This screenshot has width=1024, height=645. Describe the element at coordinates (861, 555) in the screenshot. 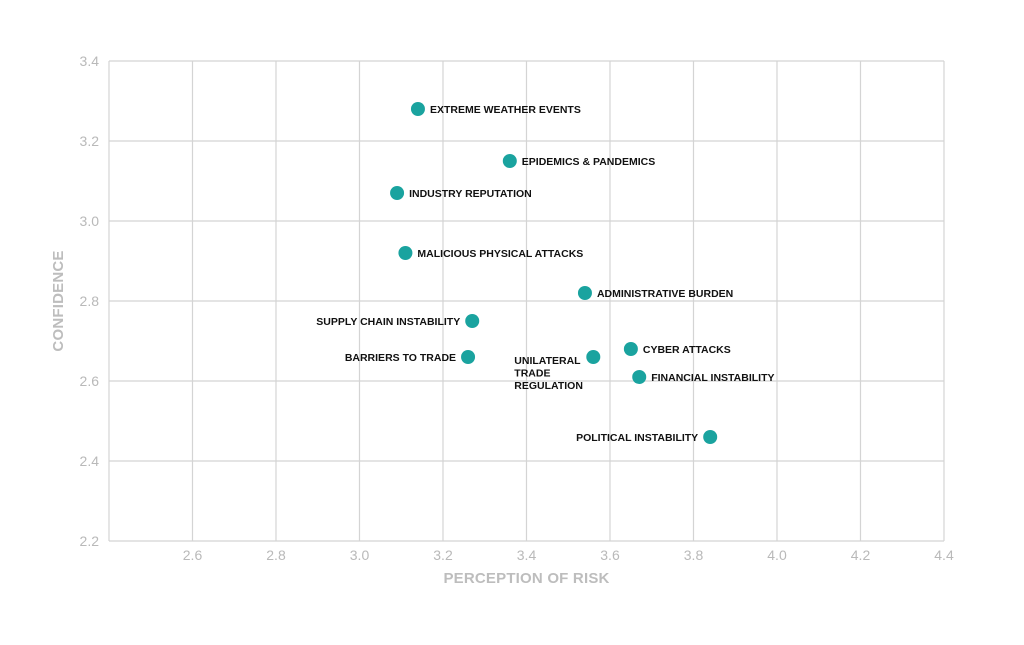

I see `x-tick-label: 4.2` at that location.